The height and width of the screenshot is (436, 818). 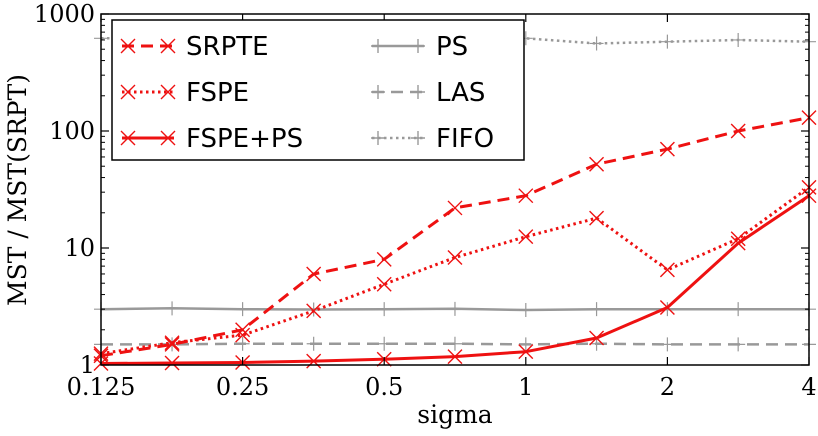 I want to click on x-tick-label: 4, so click(x=808, y=387).